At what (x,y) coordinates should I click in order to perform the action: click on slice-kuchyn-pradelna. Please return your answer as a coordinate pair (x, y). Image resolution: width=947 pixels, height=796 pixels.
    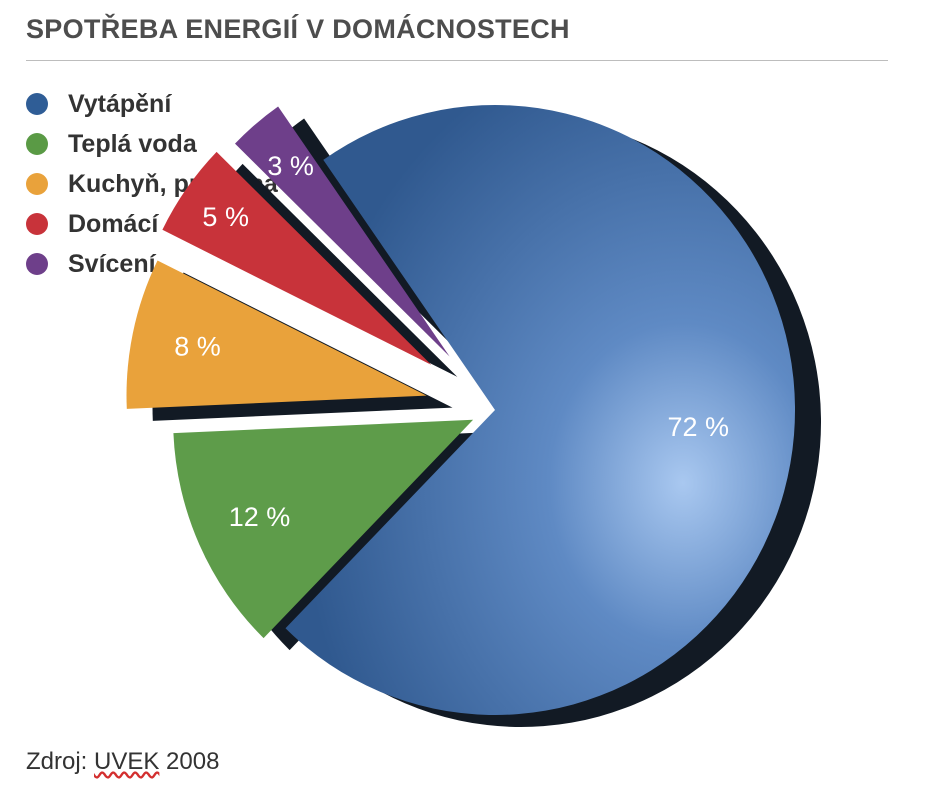
    Looking at the image, I should click on (276, 334).